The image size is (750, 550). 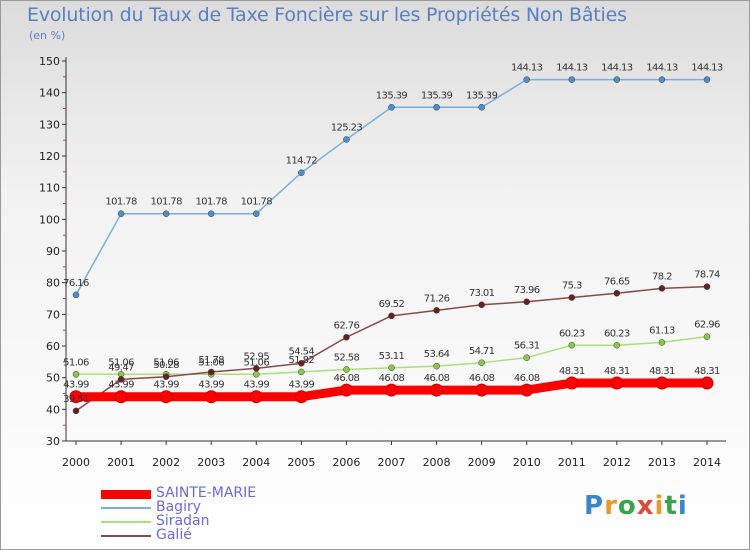 I want to click on legend-label-galie: Galié, so click(x=174, y=535).